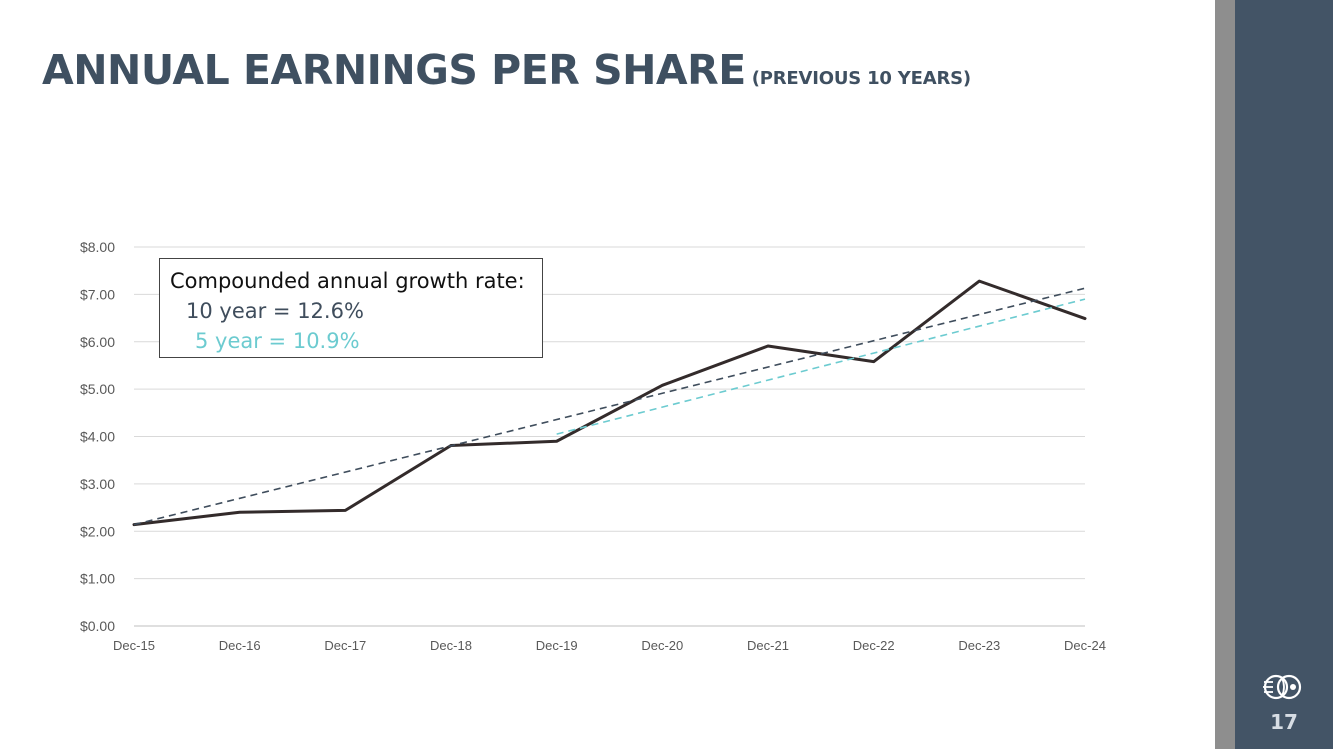 The image size is (1333, 749). Describe the element at coordinates (97, 626) in the screenshot. I see `y-tick-label: $0.00` at that location.